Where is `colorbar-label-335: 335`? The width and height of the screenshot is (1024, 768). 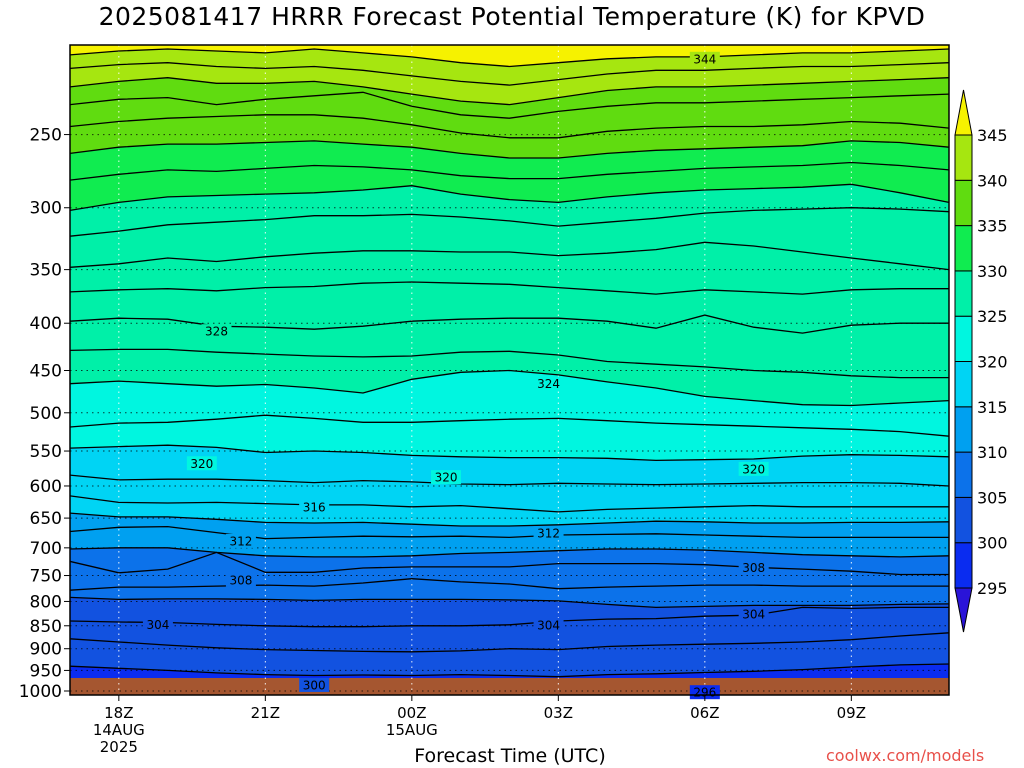
colorbar-label-335: 335 is located at coordinates (992, 226).